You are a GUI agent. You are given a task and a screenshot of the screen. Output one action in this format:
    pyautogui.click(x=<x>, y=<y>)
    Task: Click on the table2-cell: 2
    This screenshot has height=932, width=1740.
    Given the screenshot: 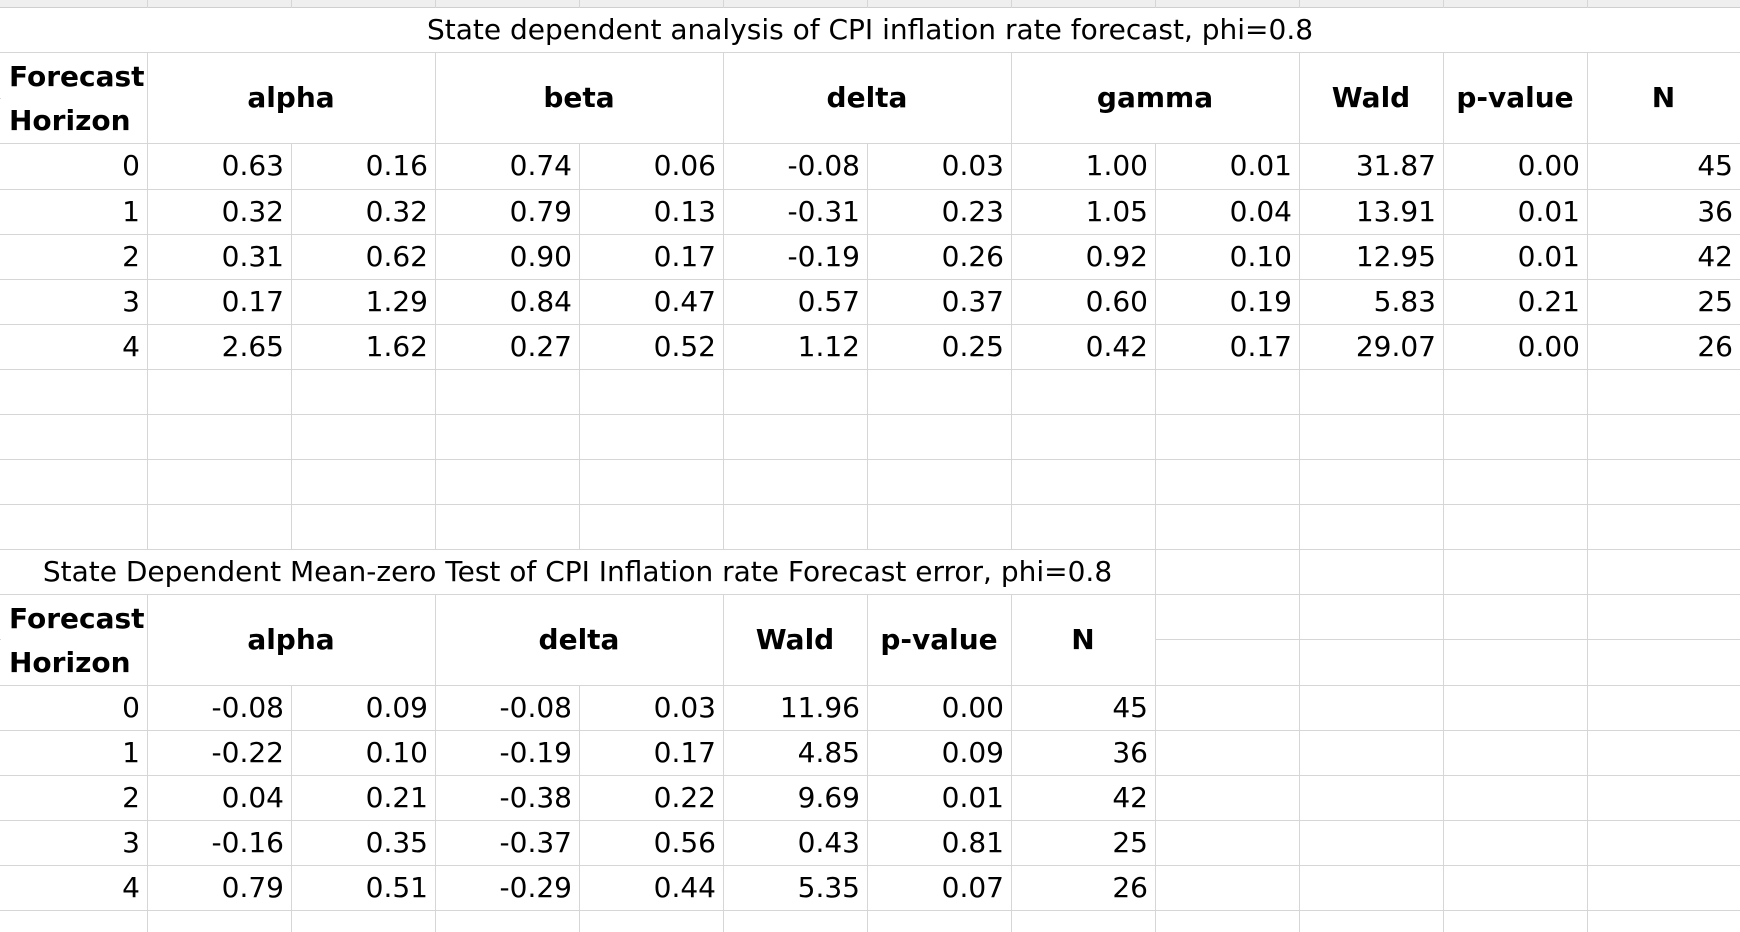 What is the action you would take?
    pyautogui.click(x=131, y=797)
    